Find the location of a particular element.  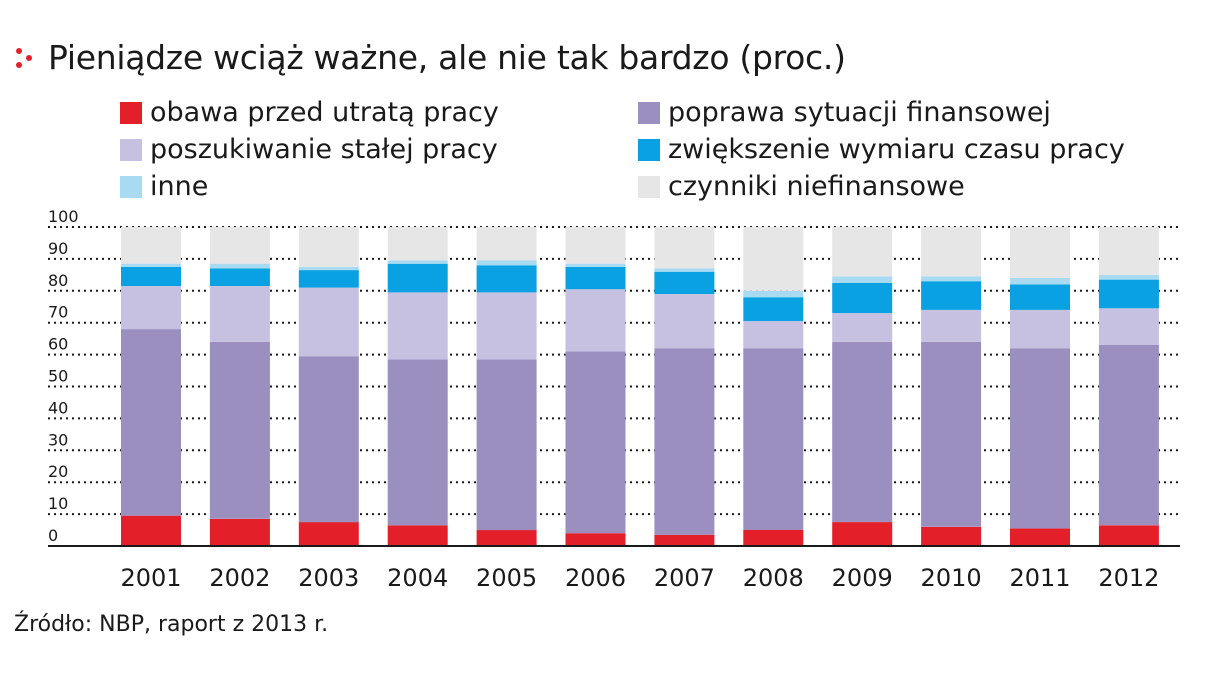

y-tick-label: 40 is located at coordinates (58, 407).